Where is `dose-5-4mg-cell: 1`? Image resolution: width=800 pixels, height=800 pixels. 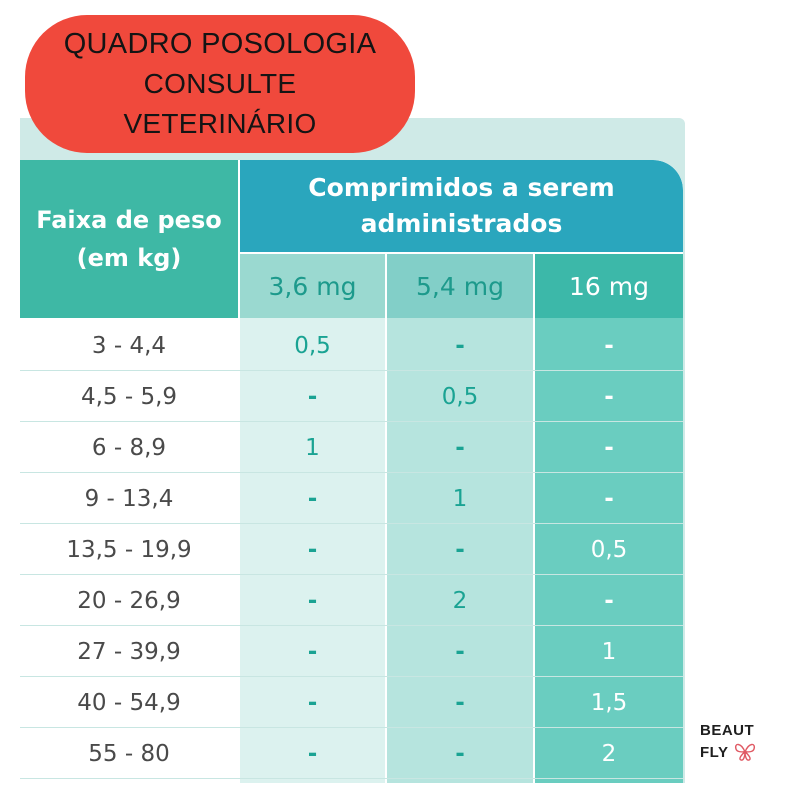 dose-5-4mg-cell: 1 is located at coordinates (460, 498).